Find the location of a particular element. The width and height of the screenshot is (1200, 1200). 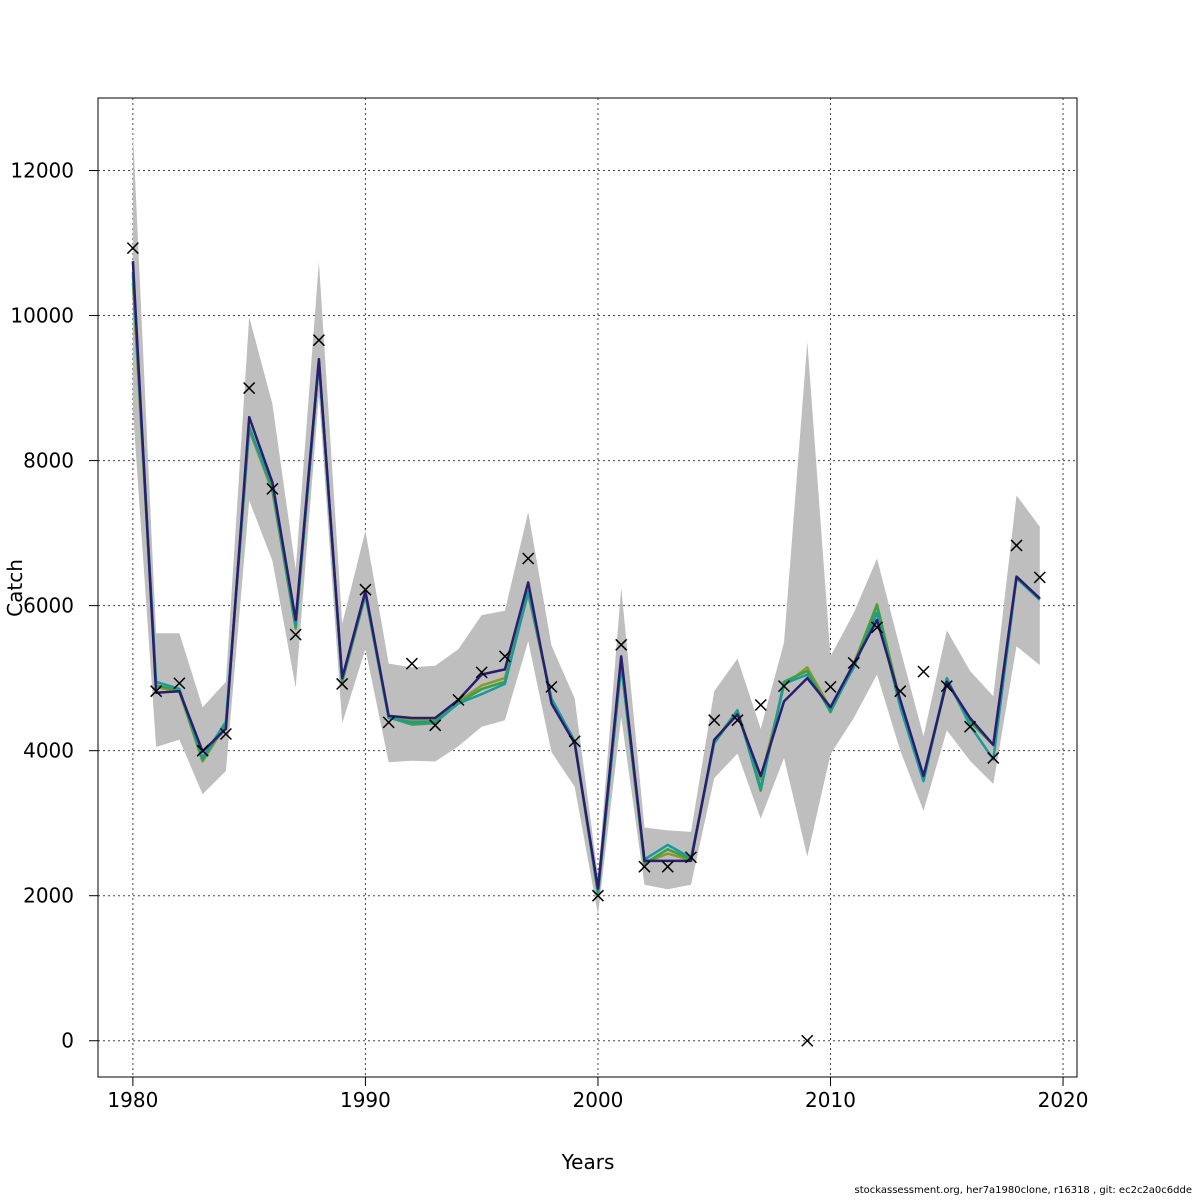

y-tick-label: 12000 is located at coordinates (42, 171).